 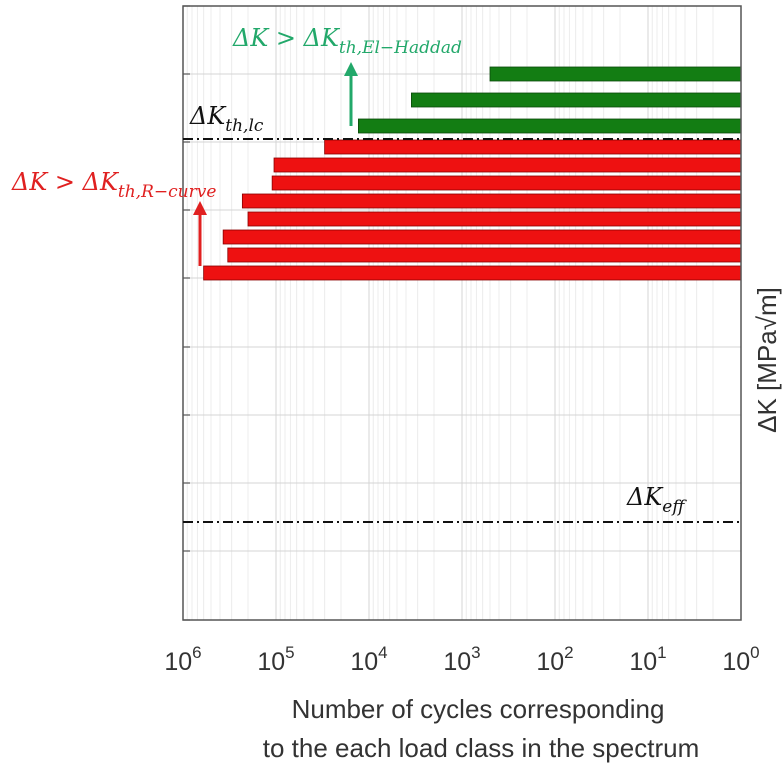 I want to click on x-tick-label: 10¹, so click(x=647, y=659).